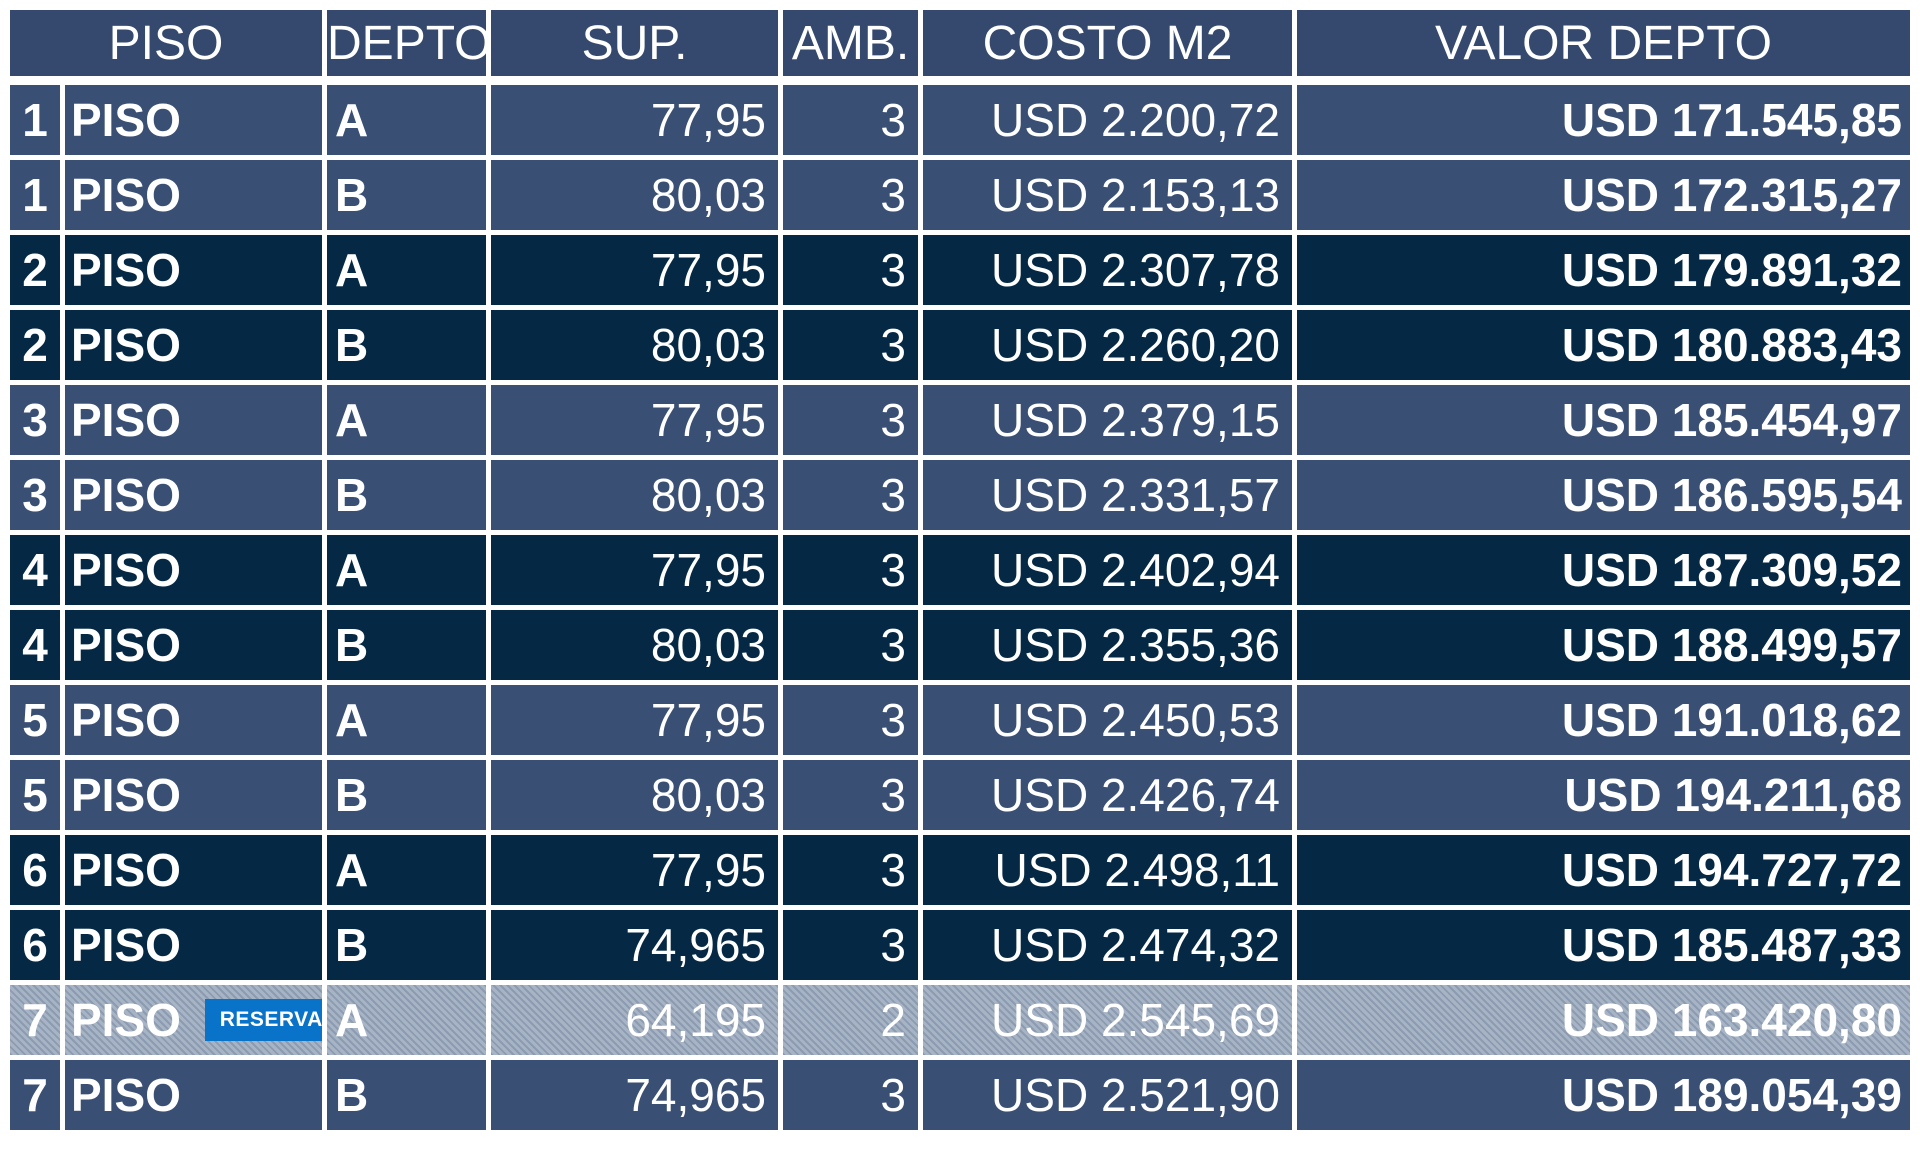 This screenshot has height=1150, width=1920. Describe the element at coordinates (264, 1020) in the screenshot. I see `reserved-badge: RESERVADO` at that location.